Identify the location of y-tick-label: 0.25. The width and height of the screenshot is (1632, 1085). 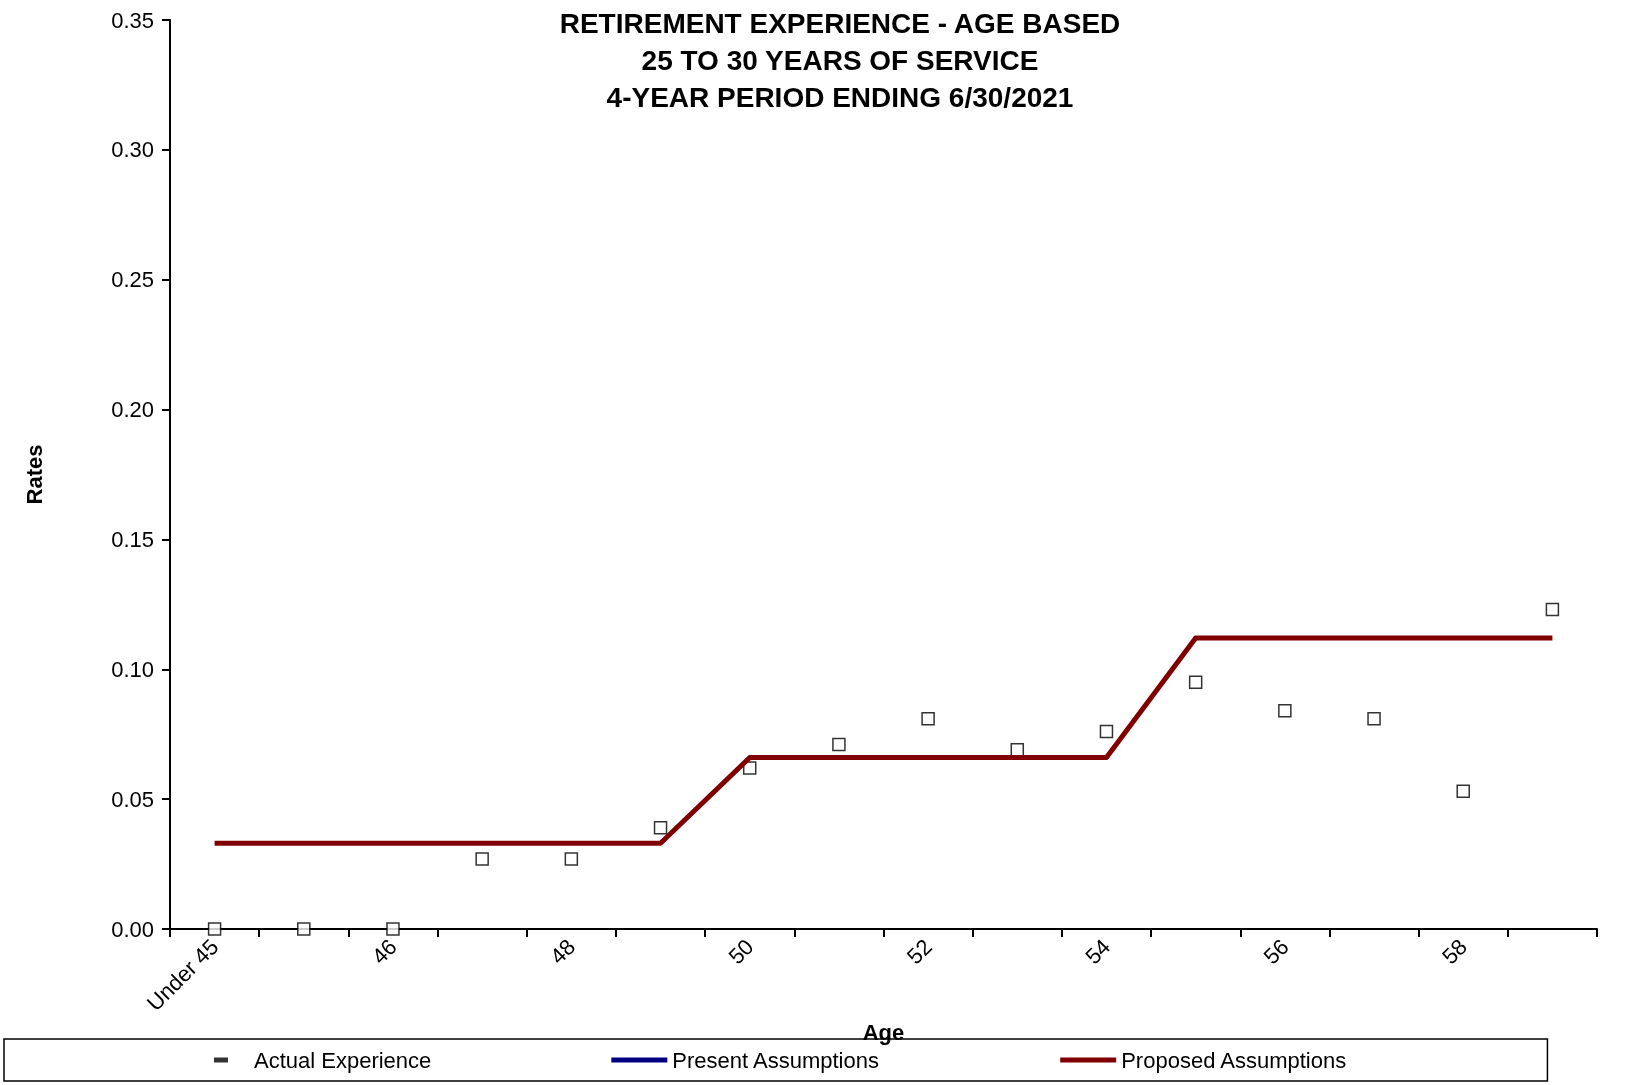
(132, 280).